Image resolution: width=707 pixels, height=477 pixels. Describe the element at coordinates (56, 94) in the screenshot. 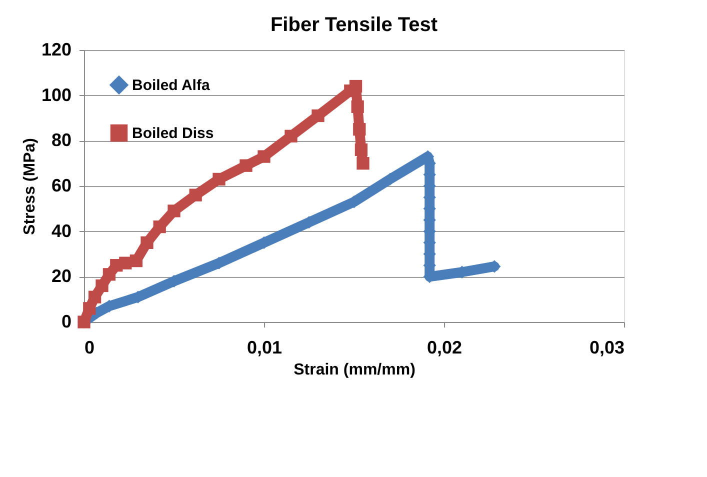

I see `y-tick-label: 100` at that location.